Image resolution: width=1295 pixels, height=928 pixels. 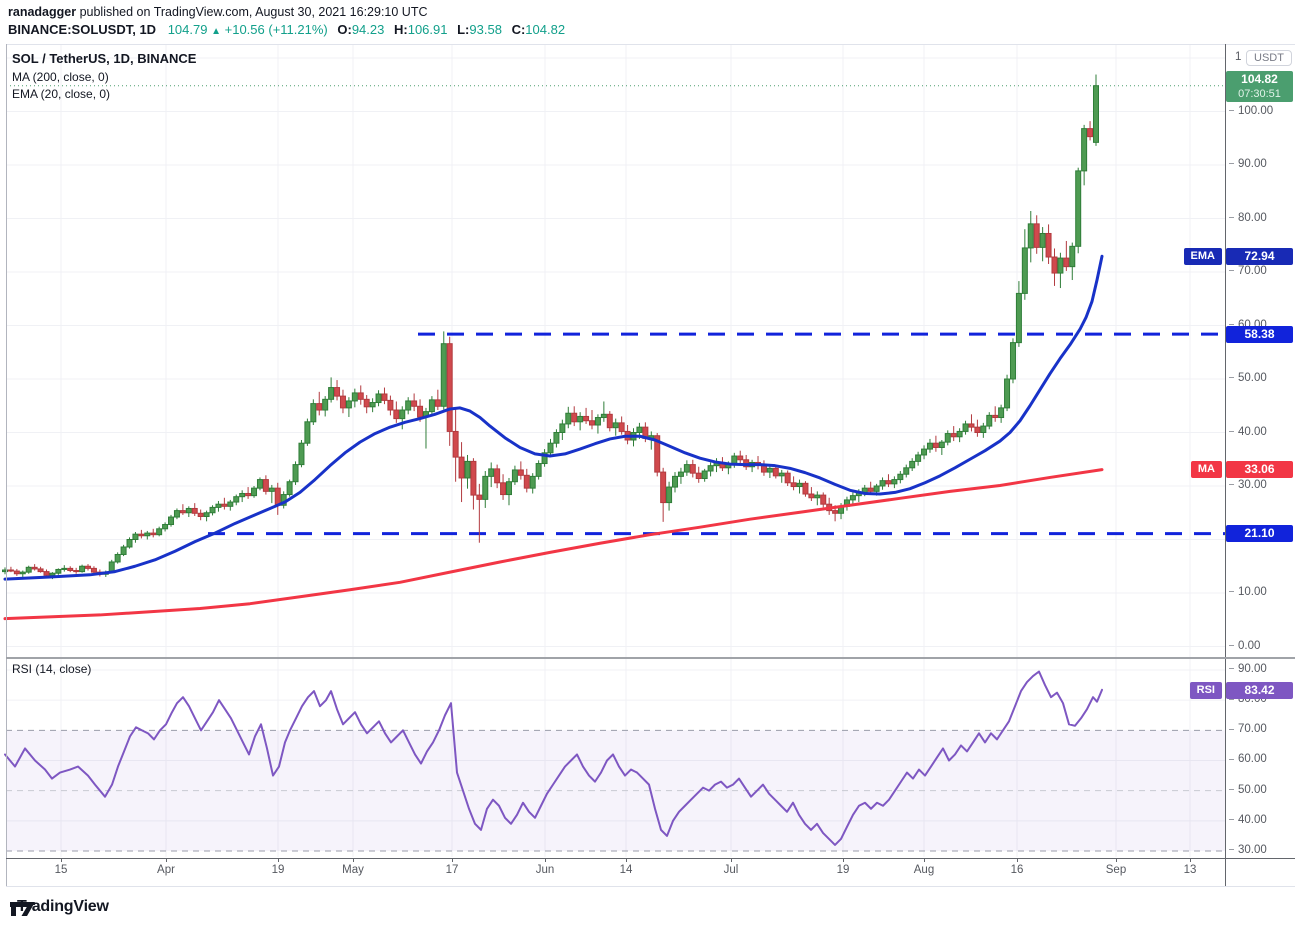 I want to click on price-tick-label: 80.00, so click(x=1248, y=218).